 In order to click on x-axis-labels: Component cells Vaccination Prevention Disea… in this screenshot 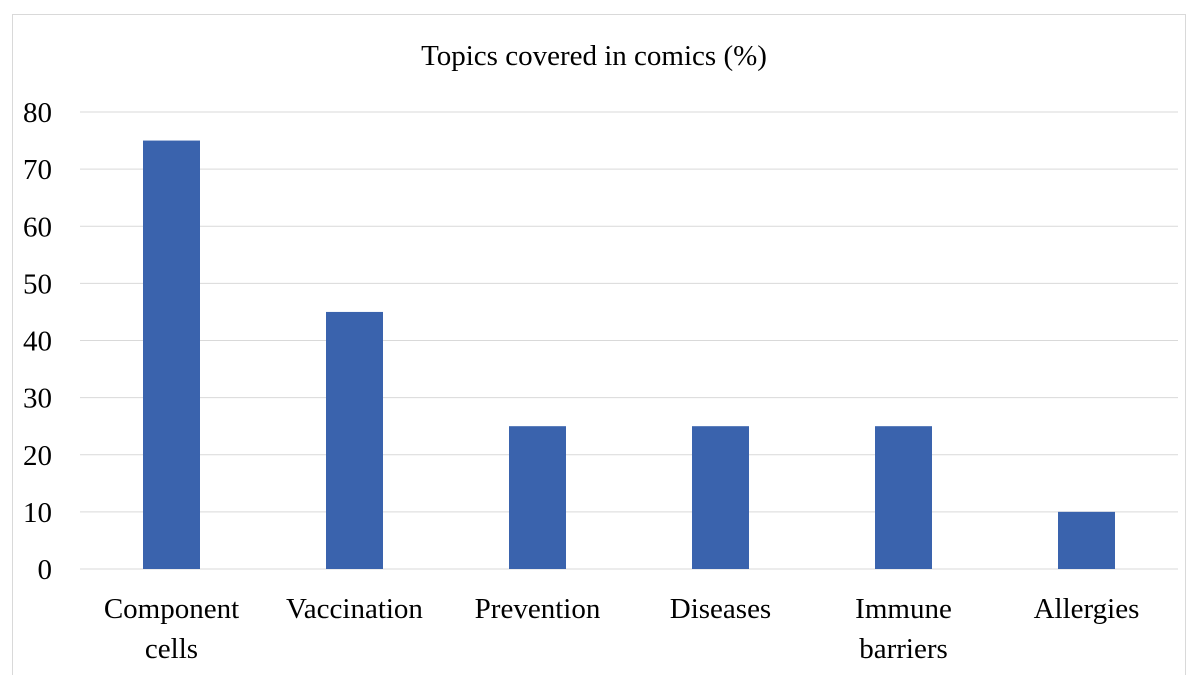, I will do `click(622, 629)`.